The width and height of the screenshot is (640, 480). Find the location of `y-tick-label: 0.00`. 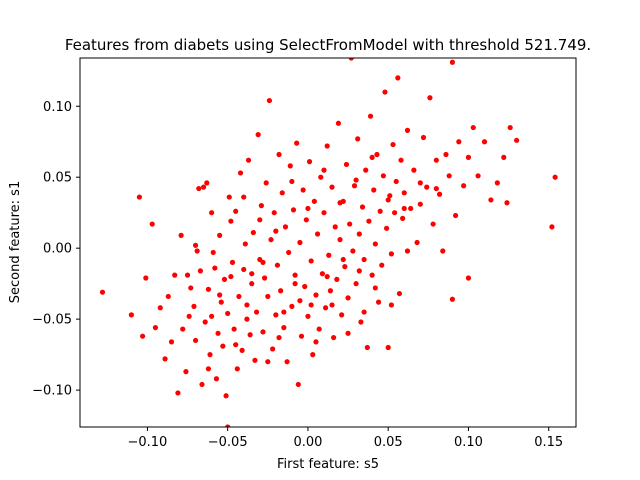

y-tick-label: 0.00 is located at coordinates (57, 249).